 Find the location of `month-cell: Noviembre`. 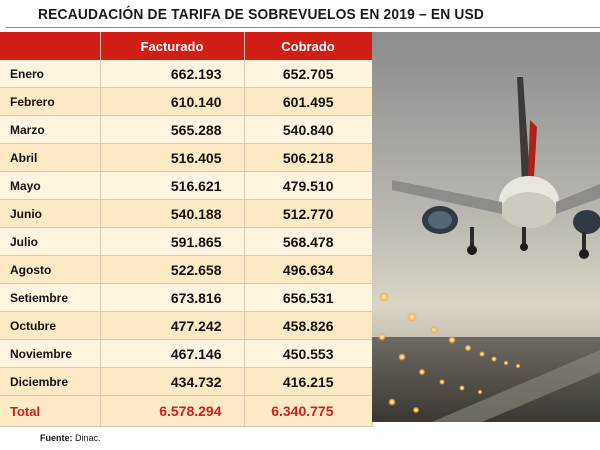

month-cell: Noviembre is located at coordinates (50, 353).